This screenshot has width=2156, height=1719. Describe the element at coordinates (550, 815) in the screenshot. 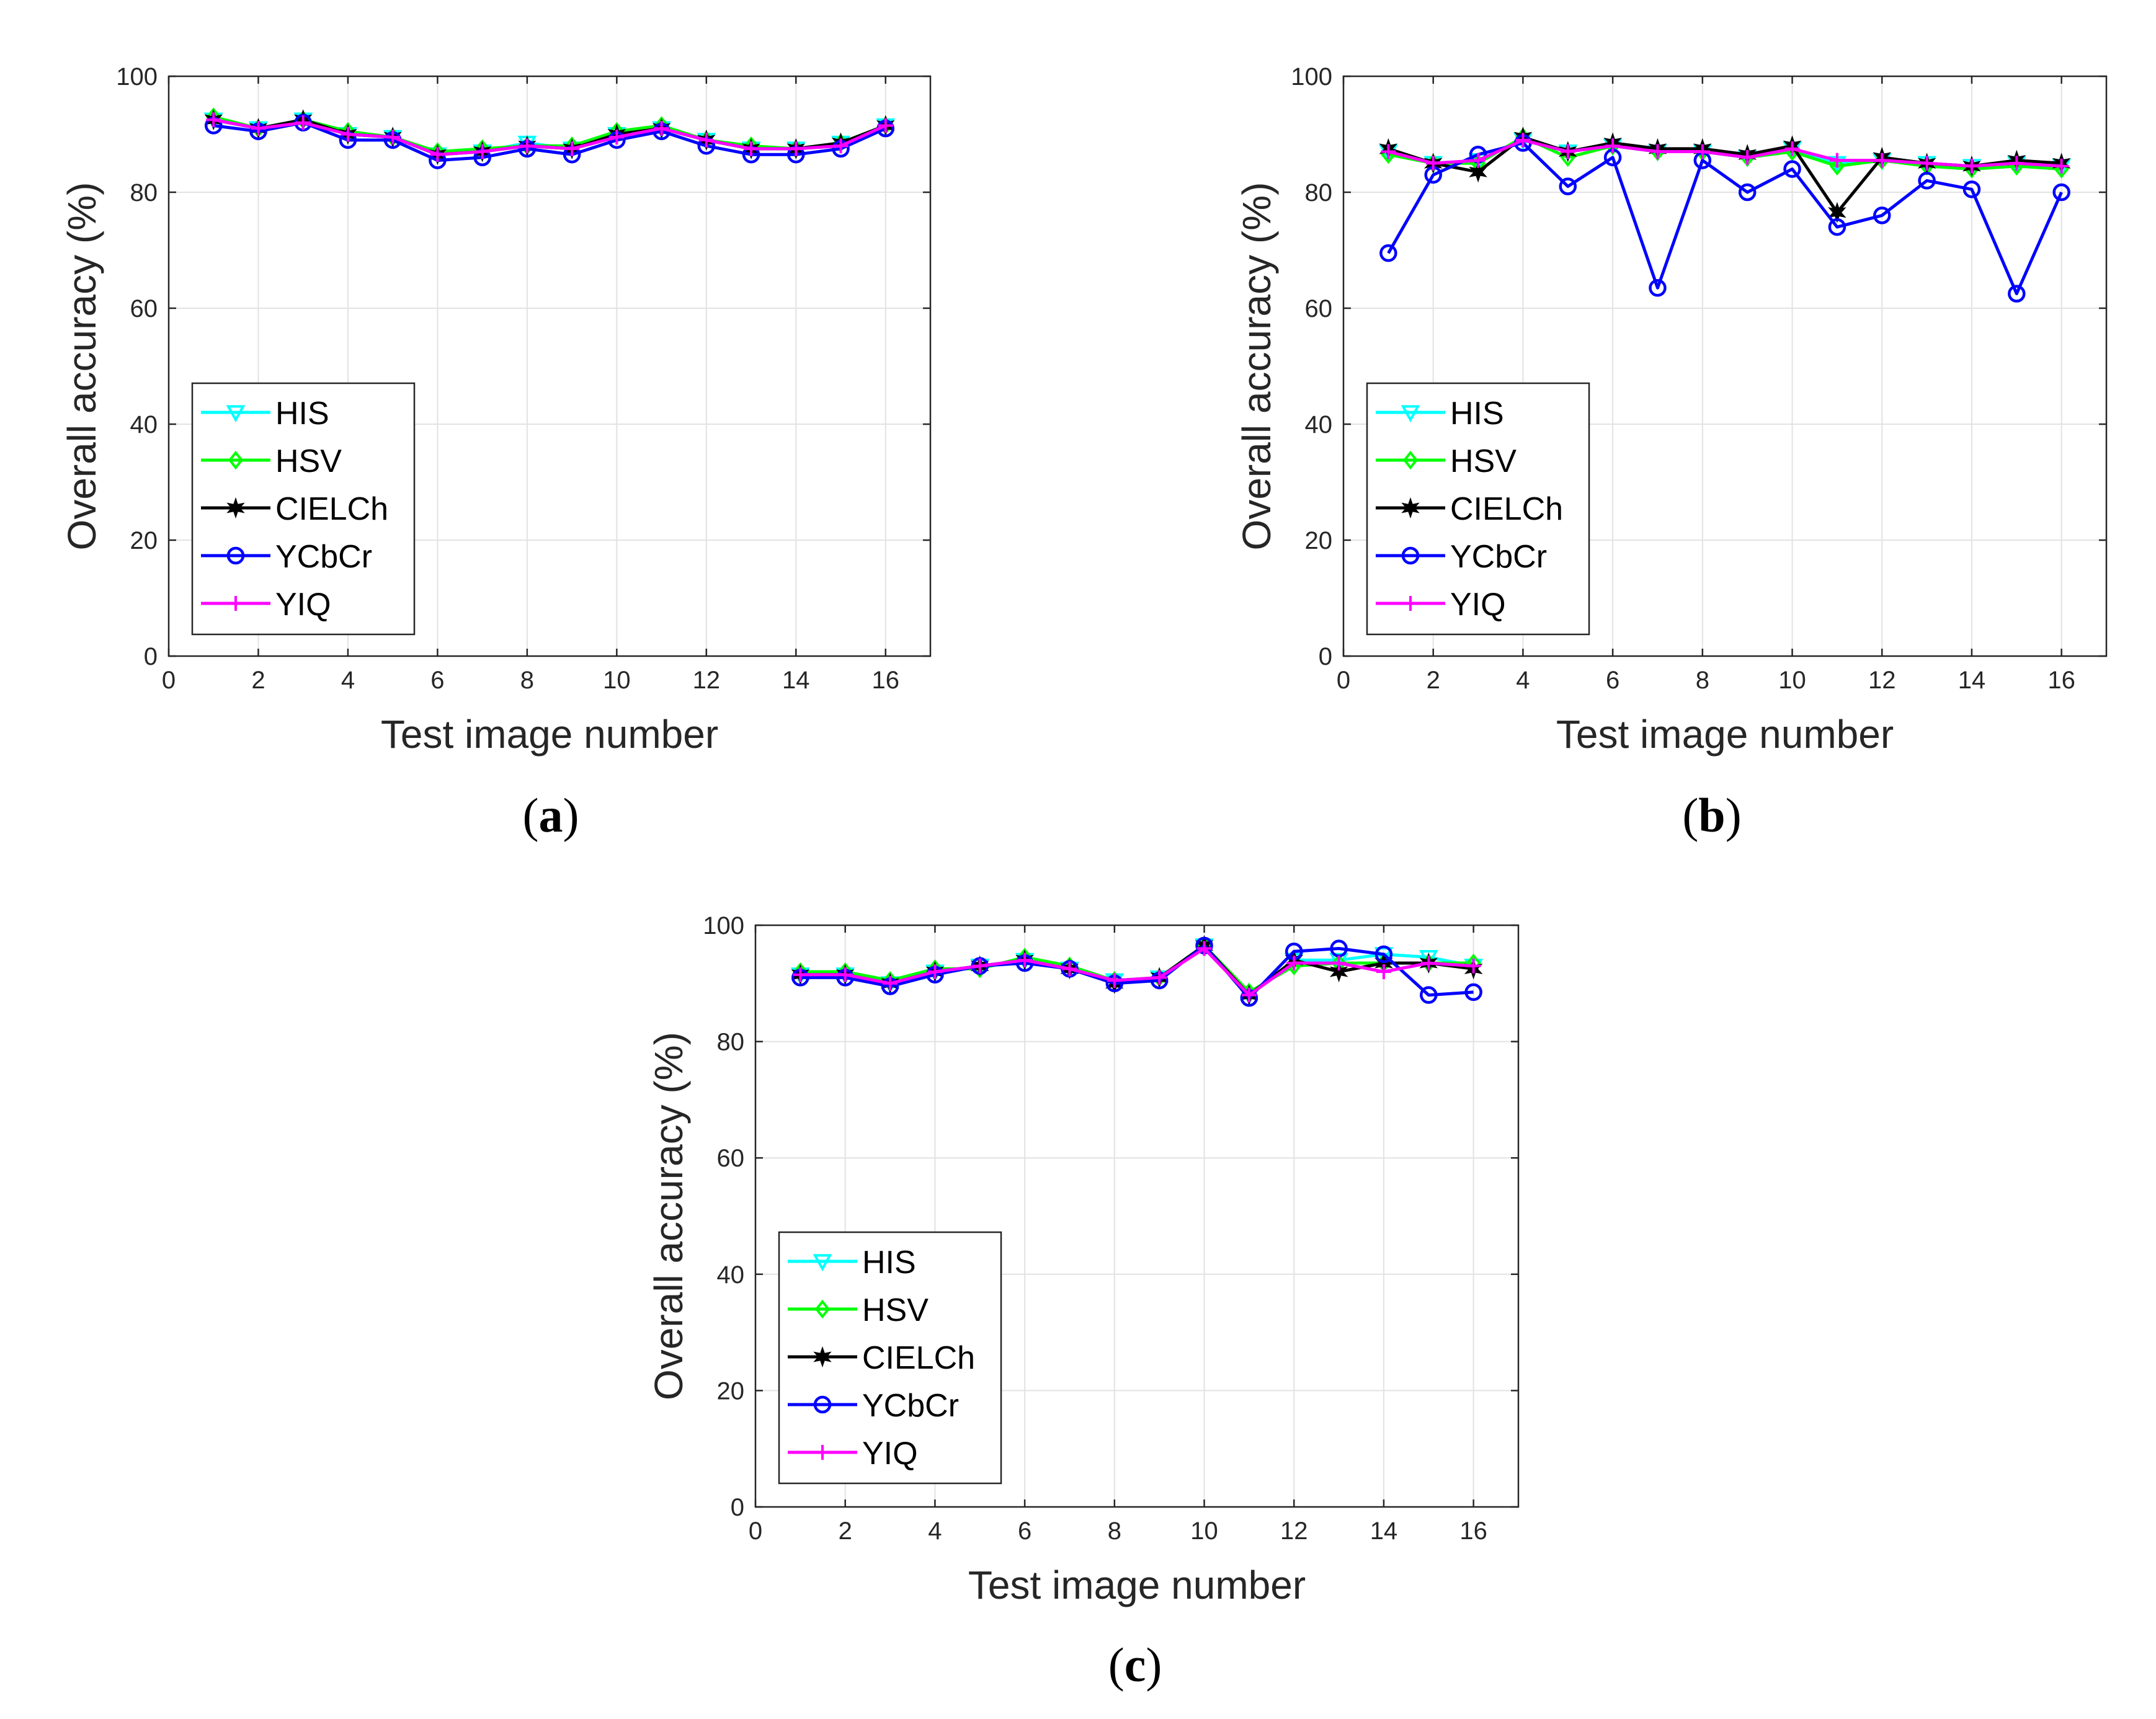

I see `panel-label-a: (a)` at that location.